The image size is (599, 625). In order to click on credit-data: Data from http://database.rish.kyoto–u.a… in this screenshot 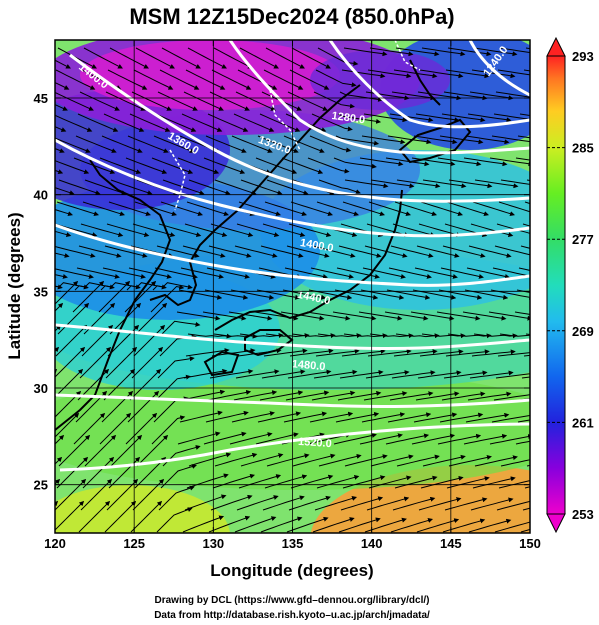, I will do `click(292, 615)`.